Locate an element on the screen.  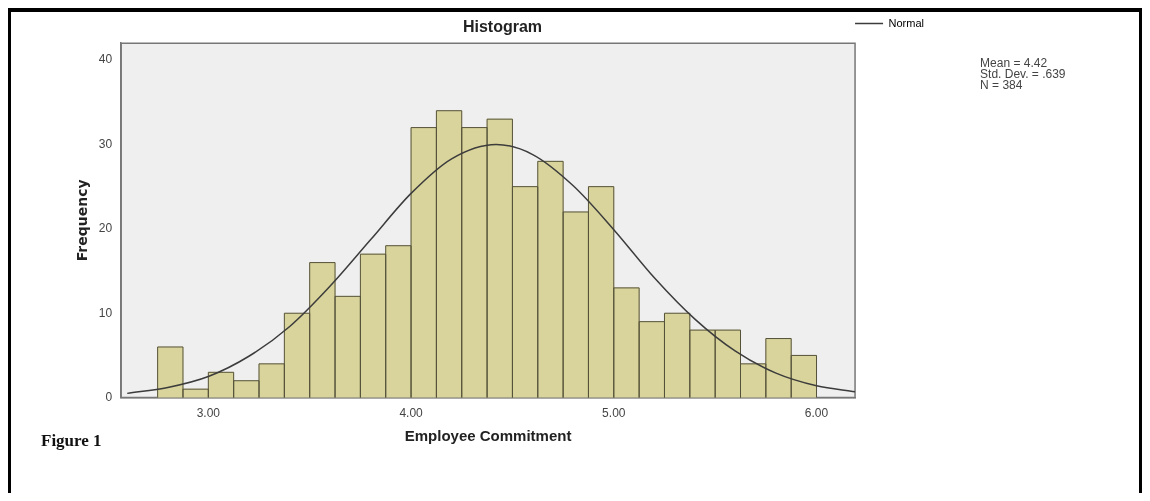
y-tick-label: 0 is located at coordinates (109, 396).